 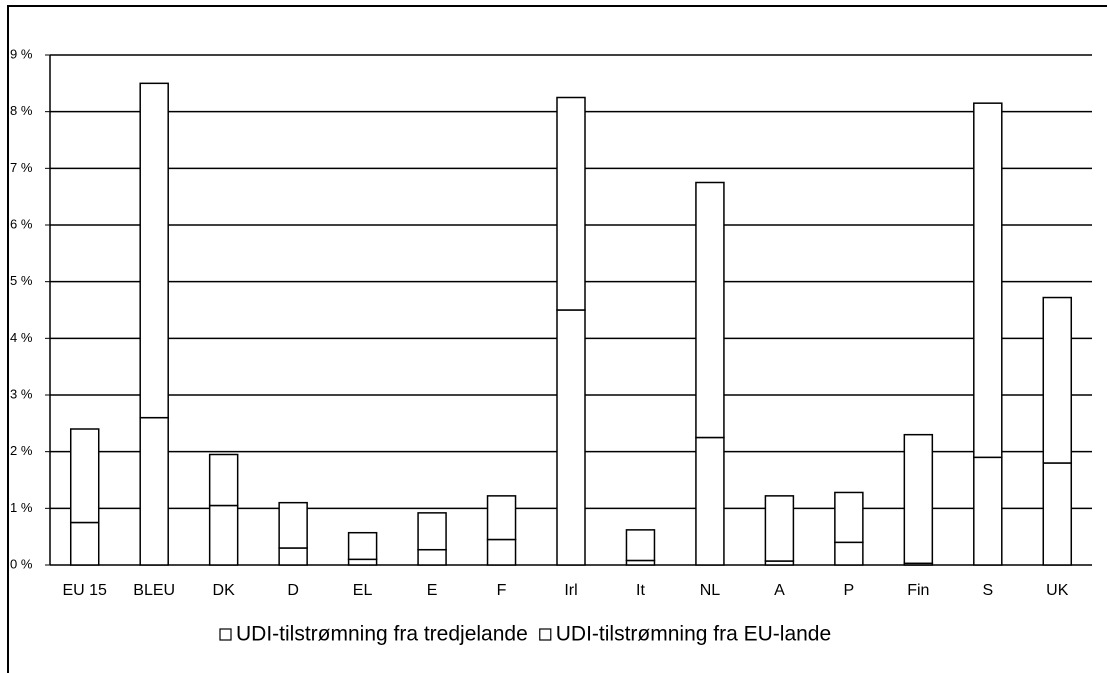 I want to click on x-tick-label: EL, so click(x=363, y=590).